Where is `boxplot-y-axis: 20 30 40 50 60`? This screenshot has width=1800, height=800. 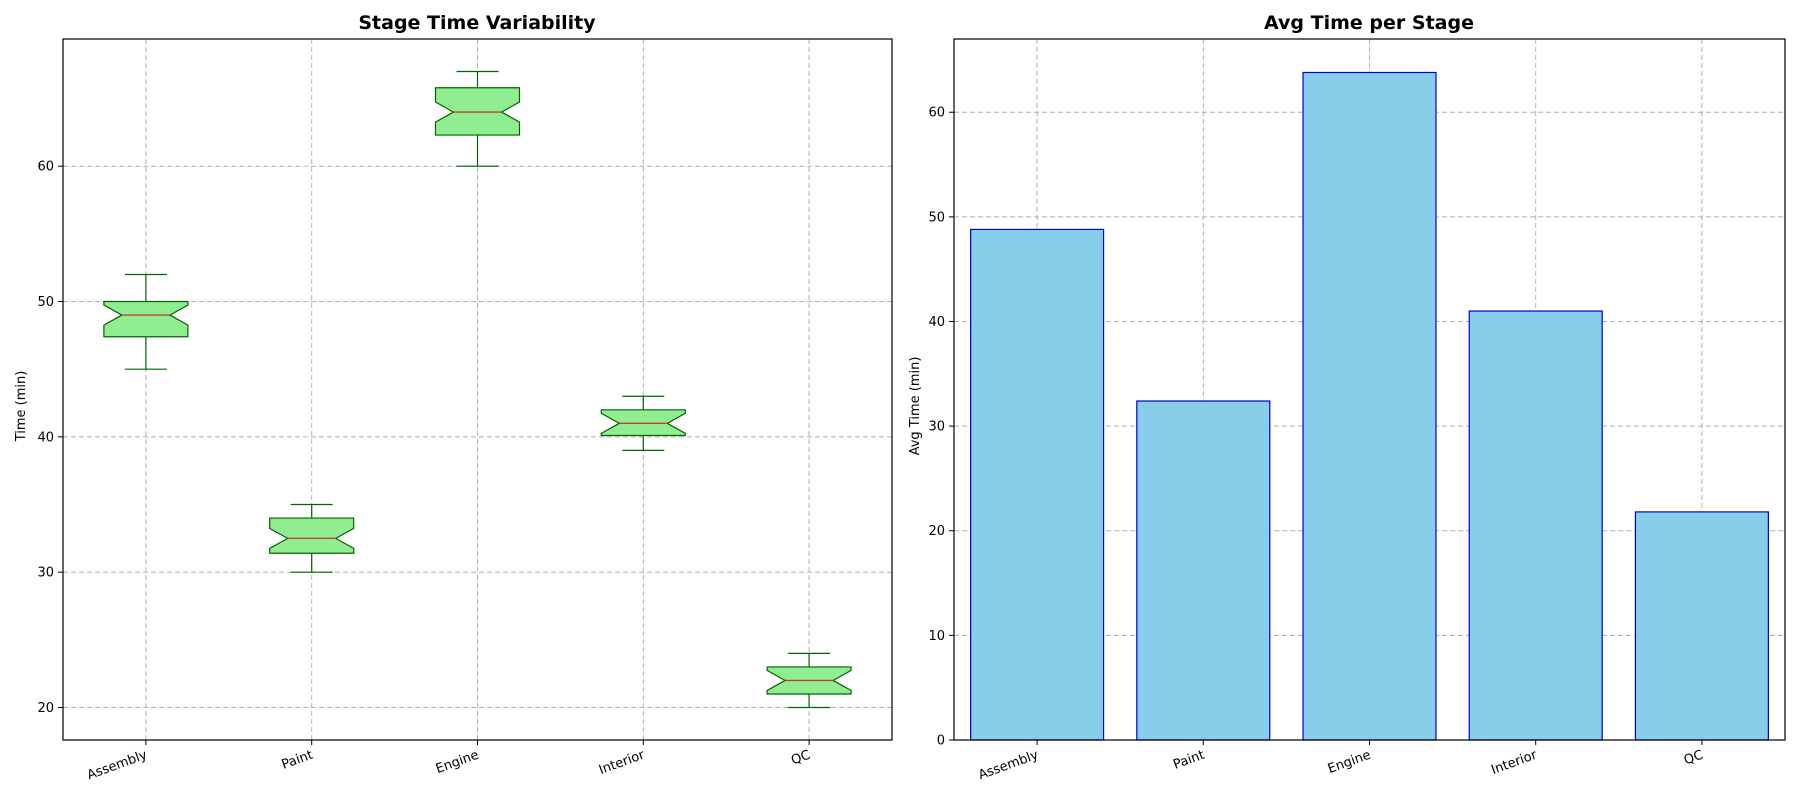
boxplot-y-axis: 20 30 40 50 60 is located at coordinates (50, 438).